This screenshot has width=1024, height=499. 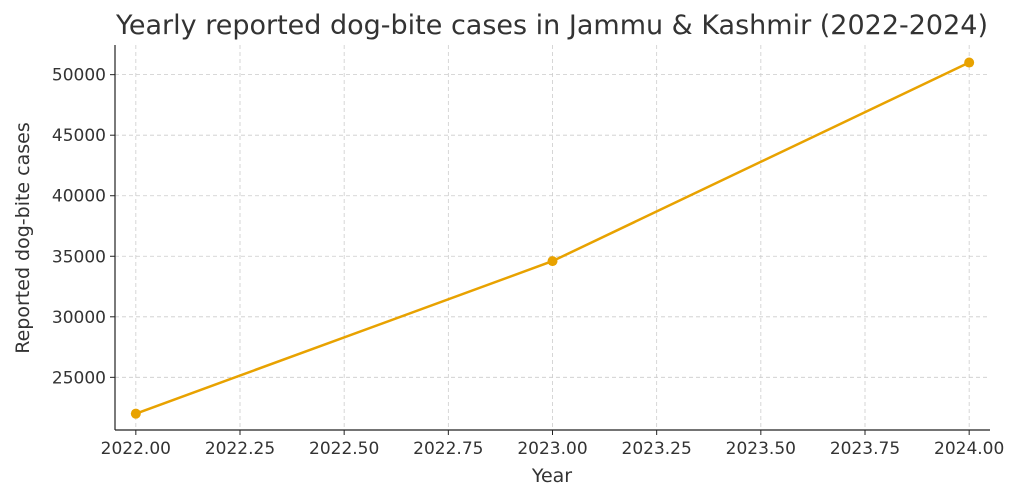 I want to click on x-tick-label: 2024.00, so click(x=969, y=449).